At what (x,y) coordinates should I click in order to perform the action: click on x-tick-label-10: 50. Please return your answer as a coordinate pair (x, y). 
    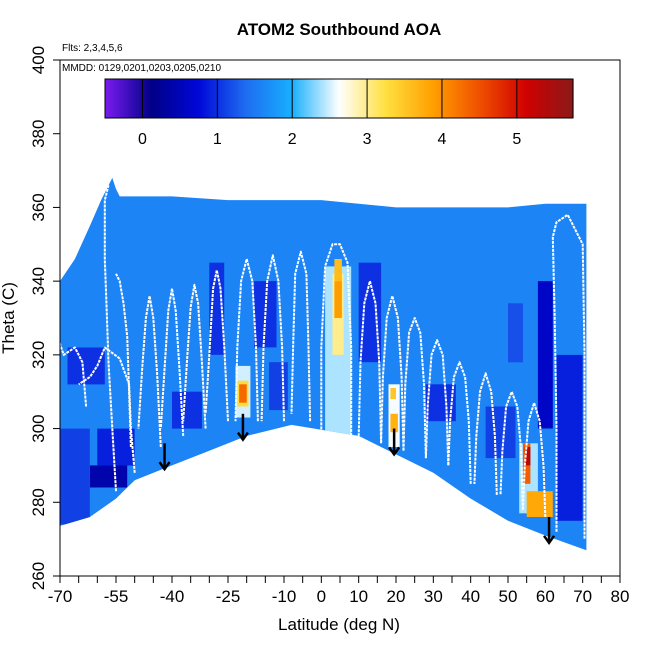
    Looking at the image, I should click on (508, 596).